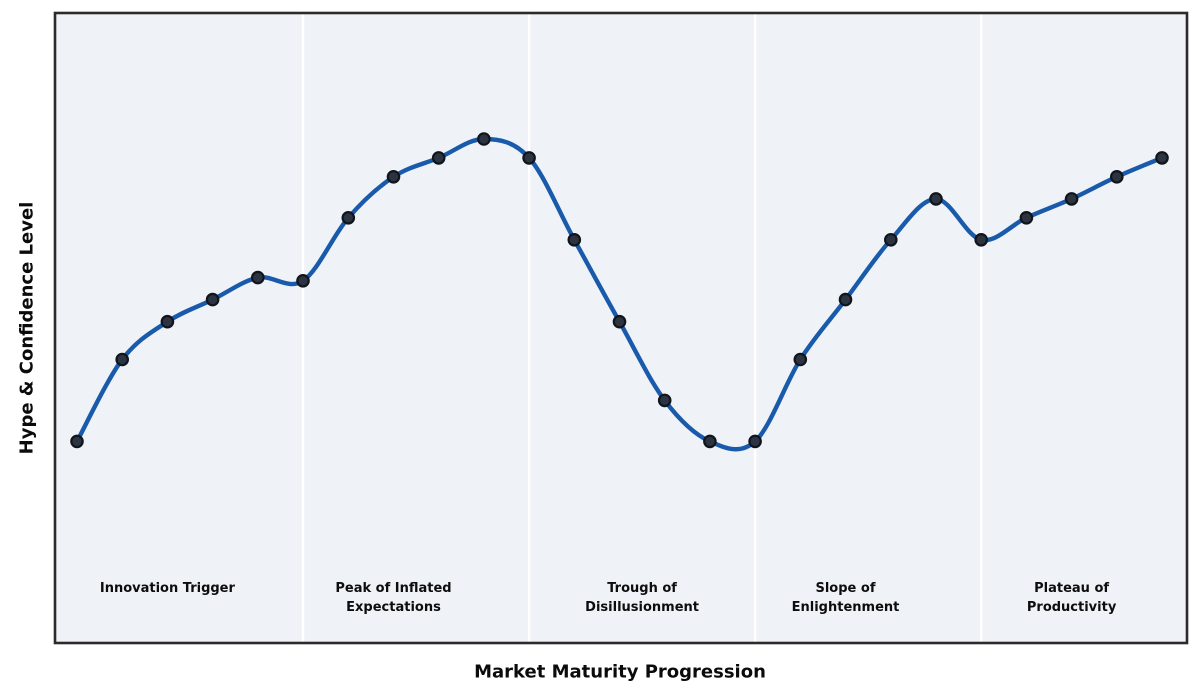 The width and height of the screenshot is (1200, 700). What do you see at coordinates (167, 588) in the screenshot?
I see `phase-label-innovation-trigger: Innovation Trigger` at bounding box center [167, 588].